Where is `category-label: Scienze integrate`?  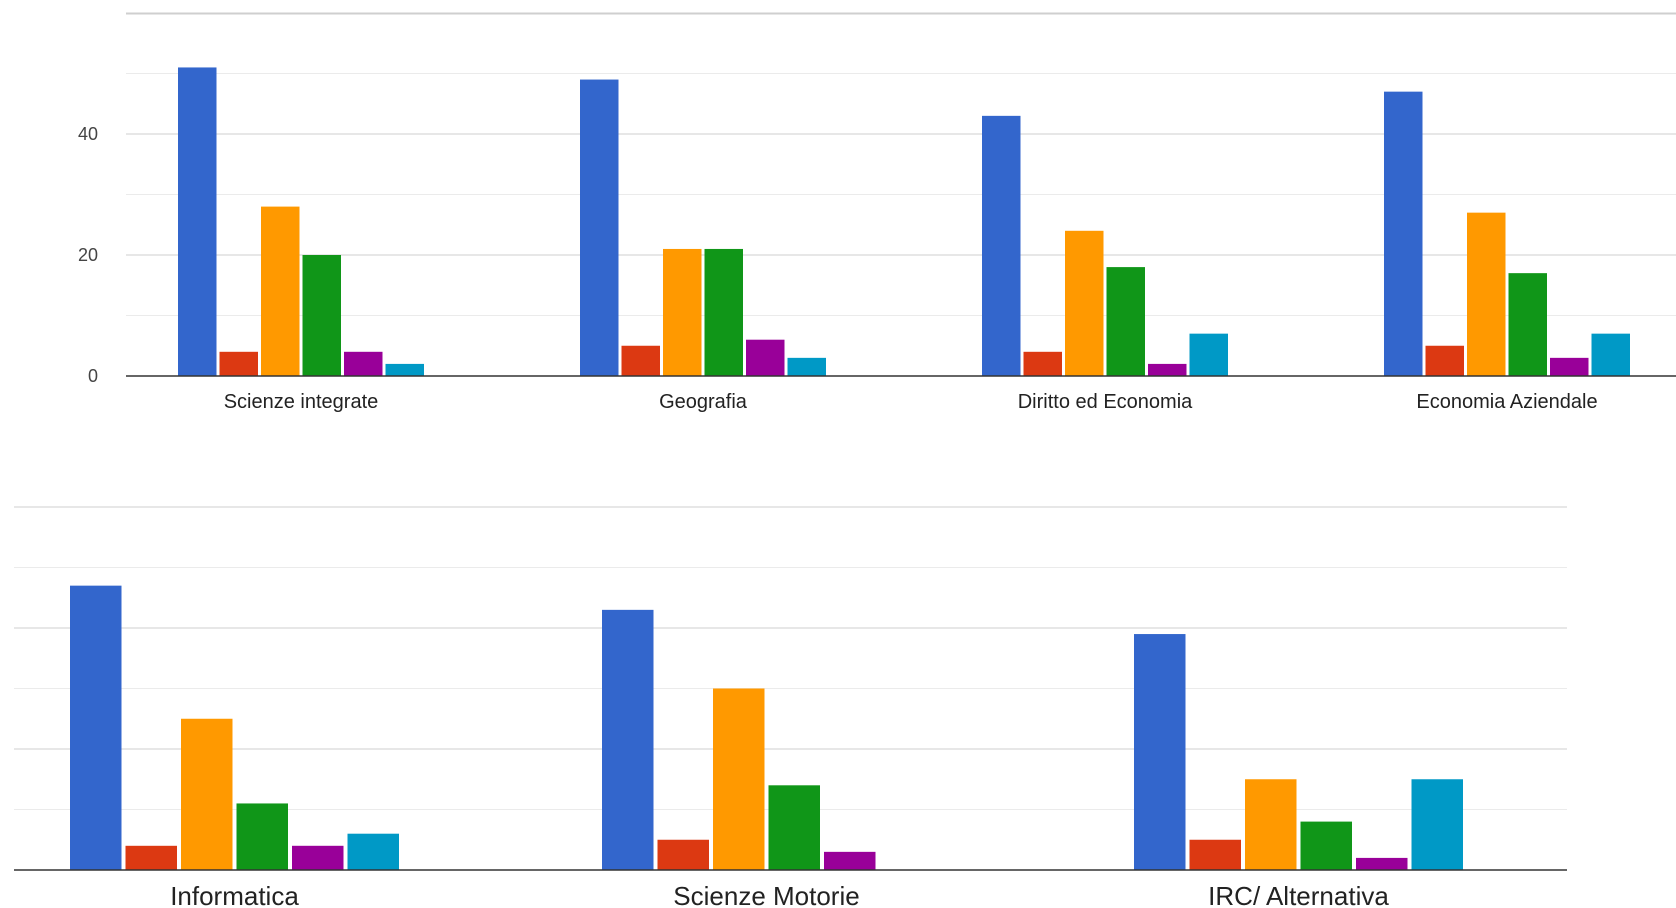 category-label: Scienze integrate is located at coordinates (301, 402).